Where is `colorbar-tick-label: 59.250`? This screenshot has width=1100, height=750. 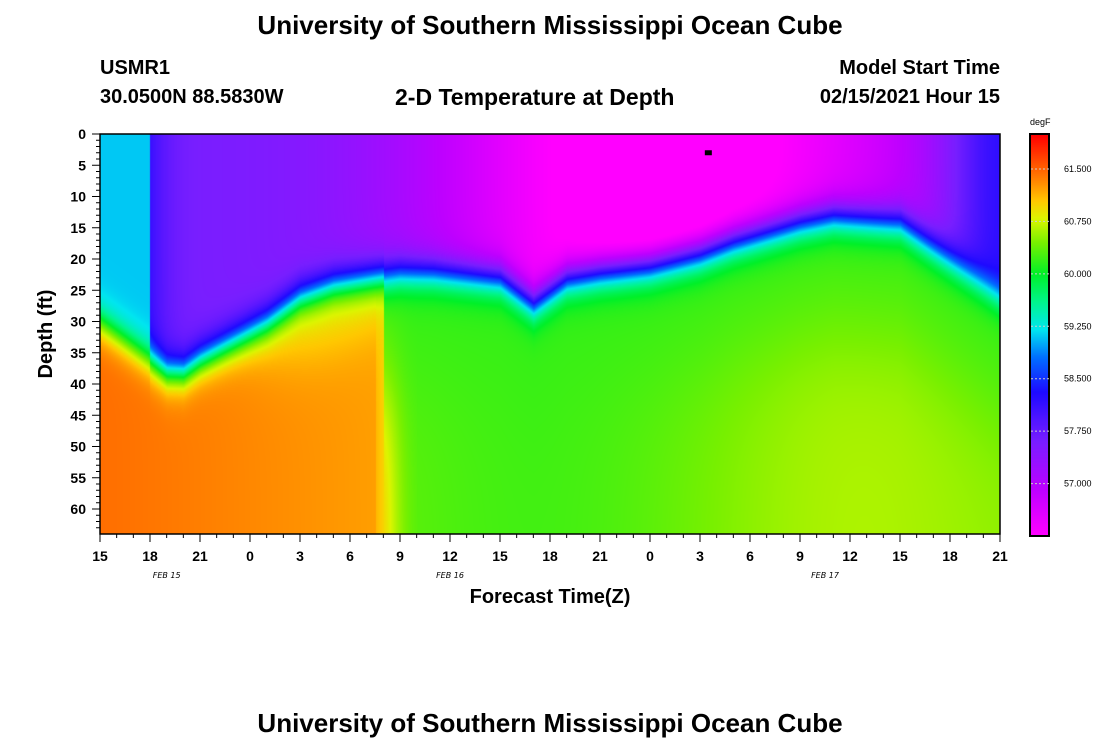
colorbar-tick-label: 59.250 is located at coordinates (1078, 326).